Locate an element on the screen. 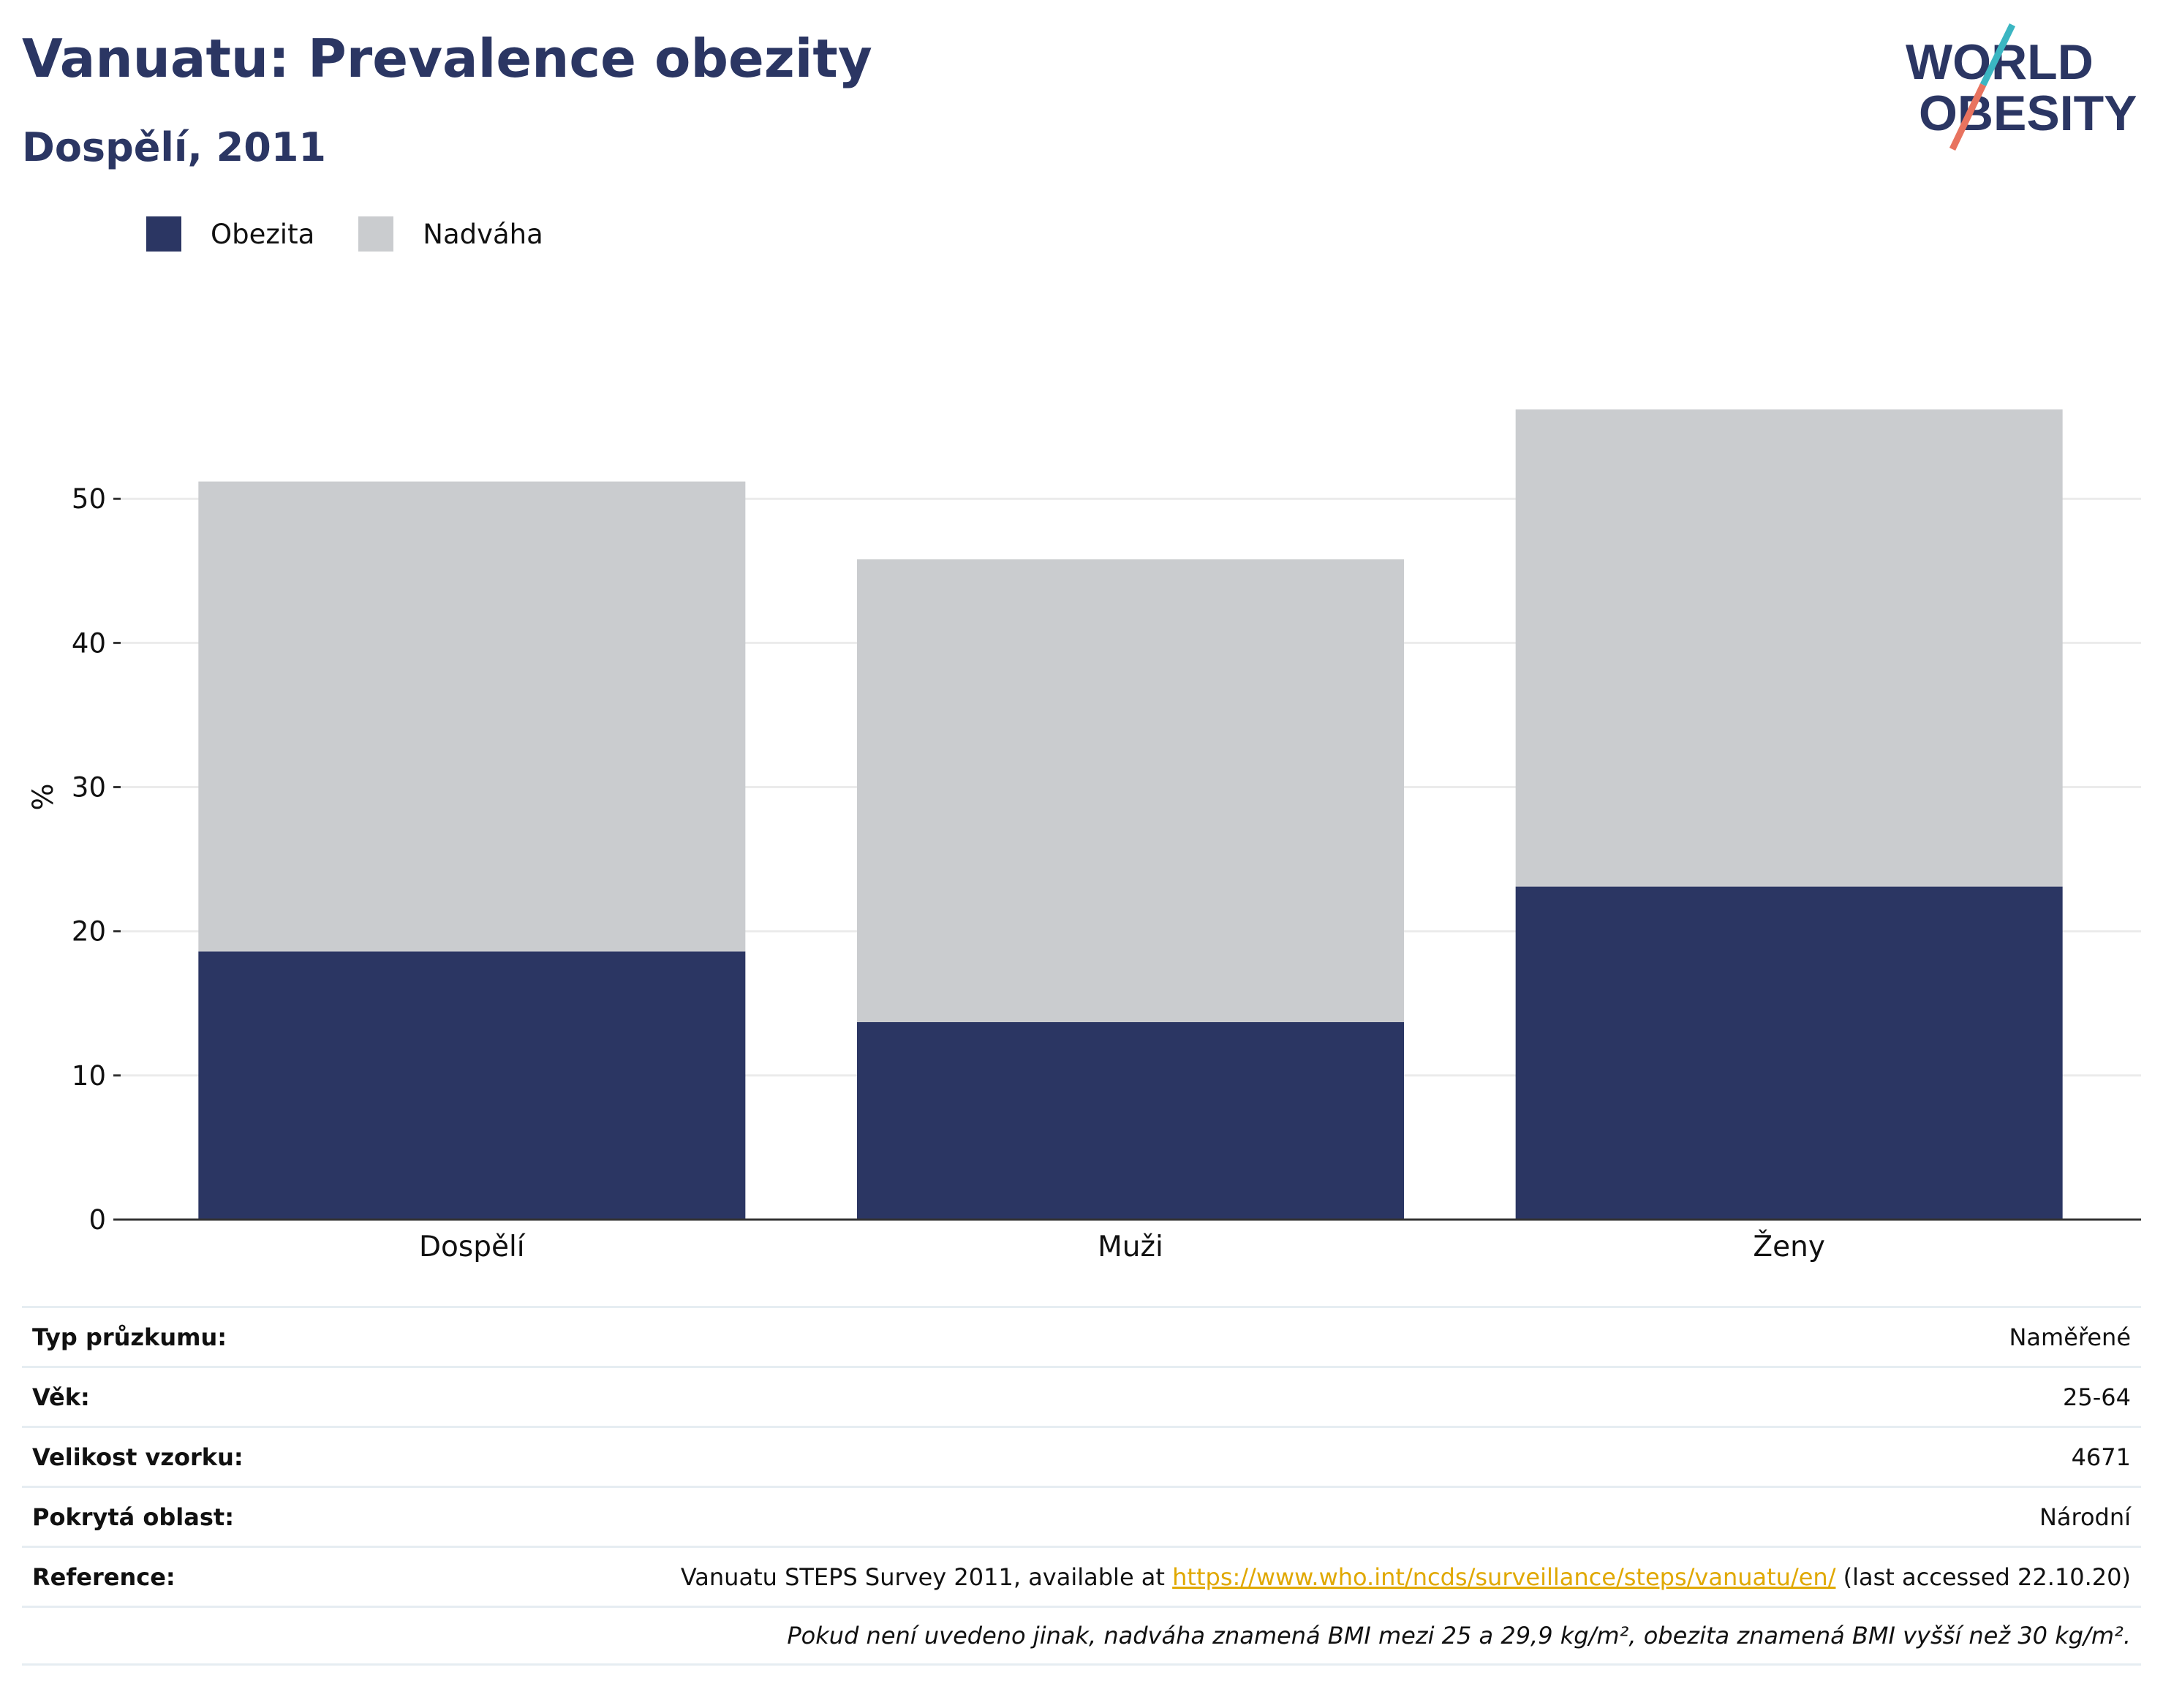 The height and width of the screenshot is (1708, 2163). bar-nadváha-0 is located at coordinates (472, 716).